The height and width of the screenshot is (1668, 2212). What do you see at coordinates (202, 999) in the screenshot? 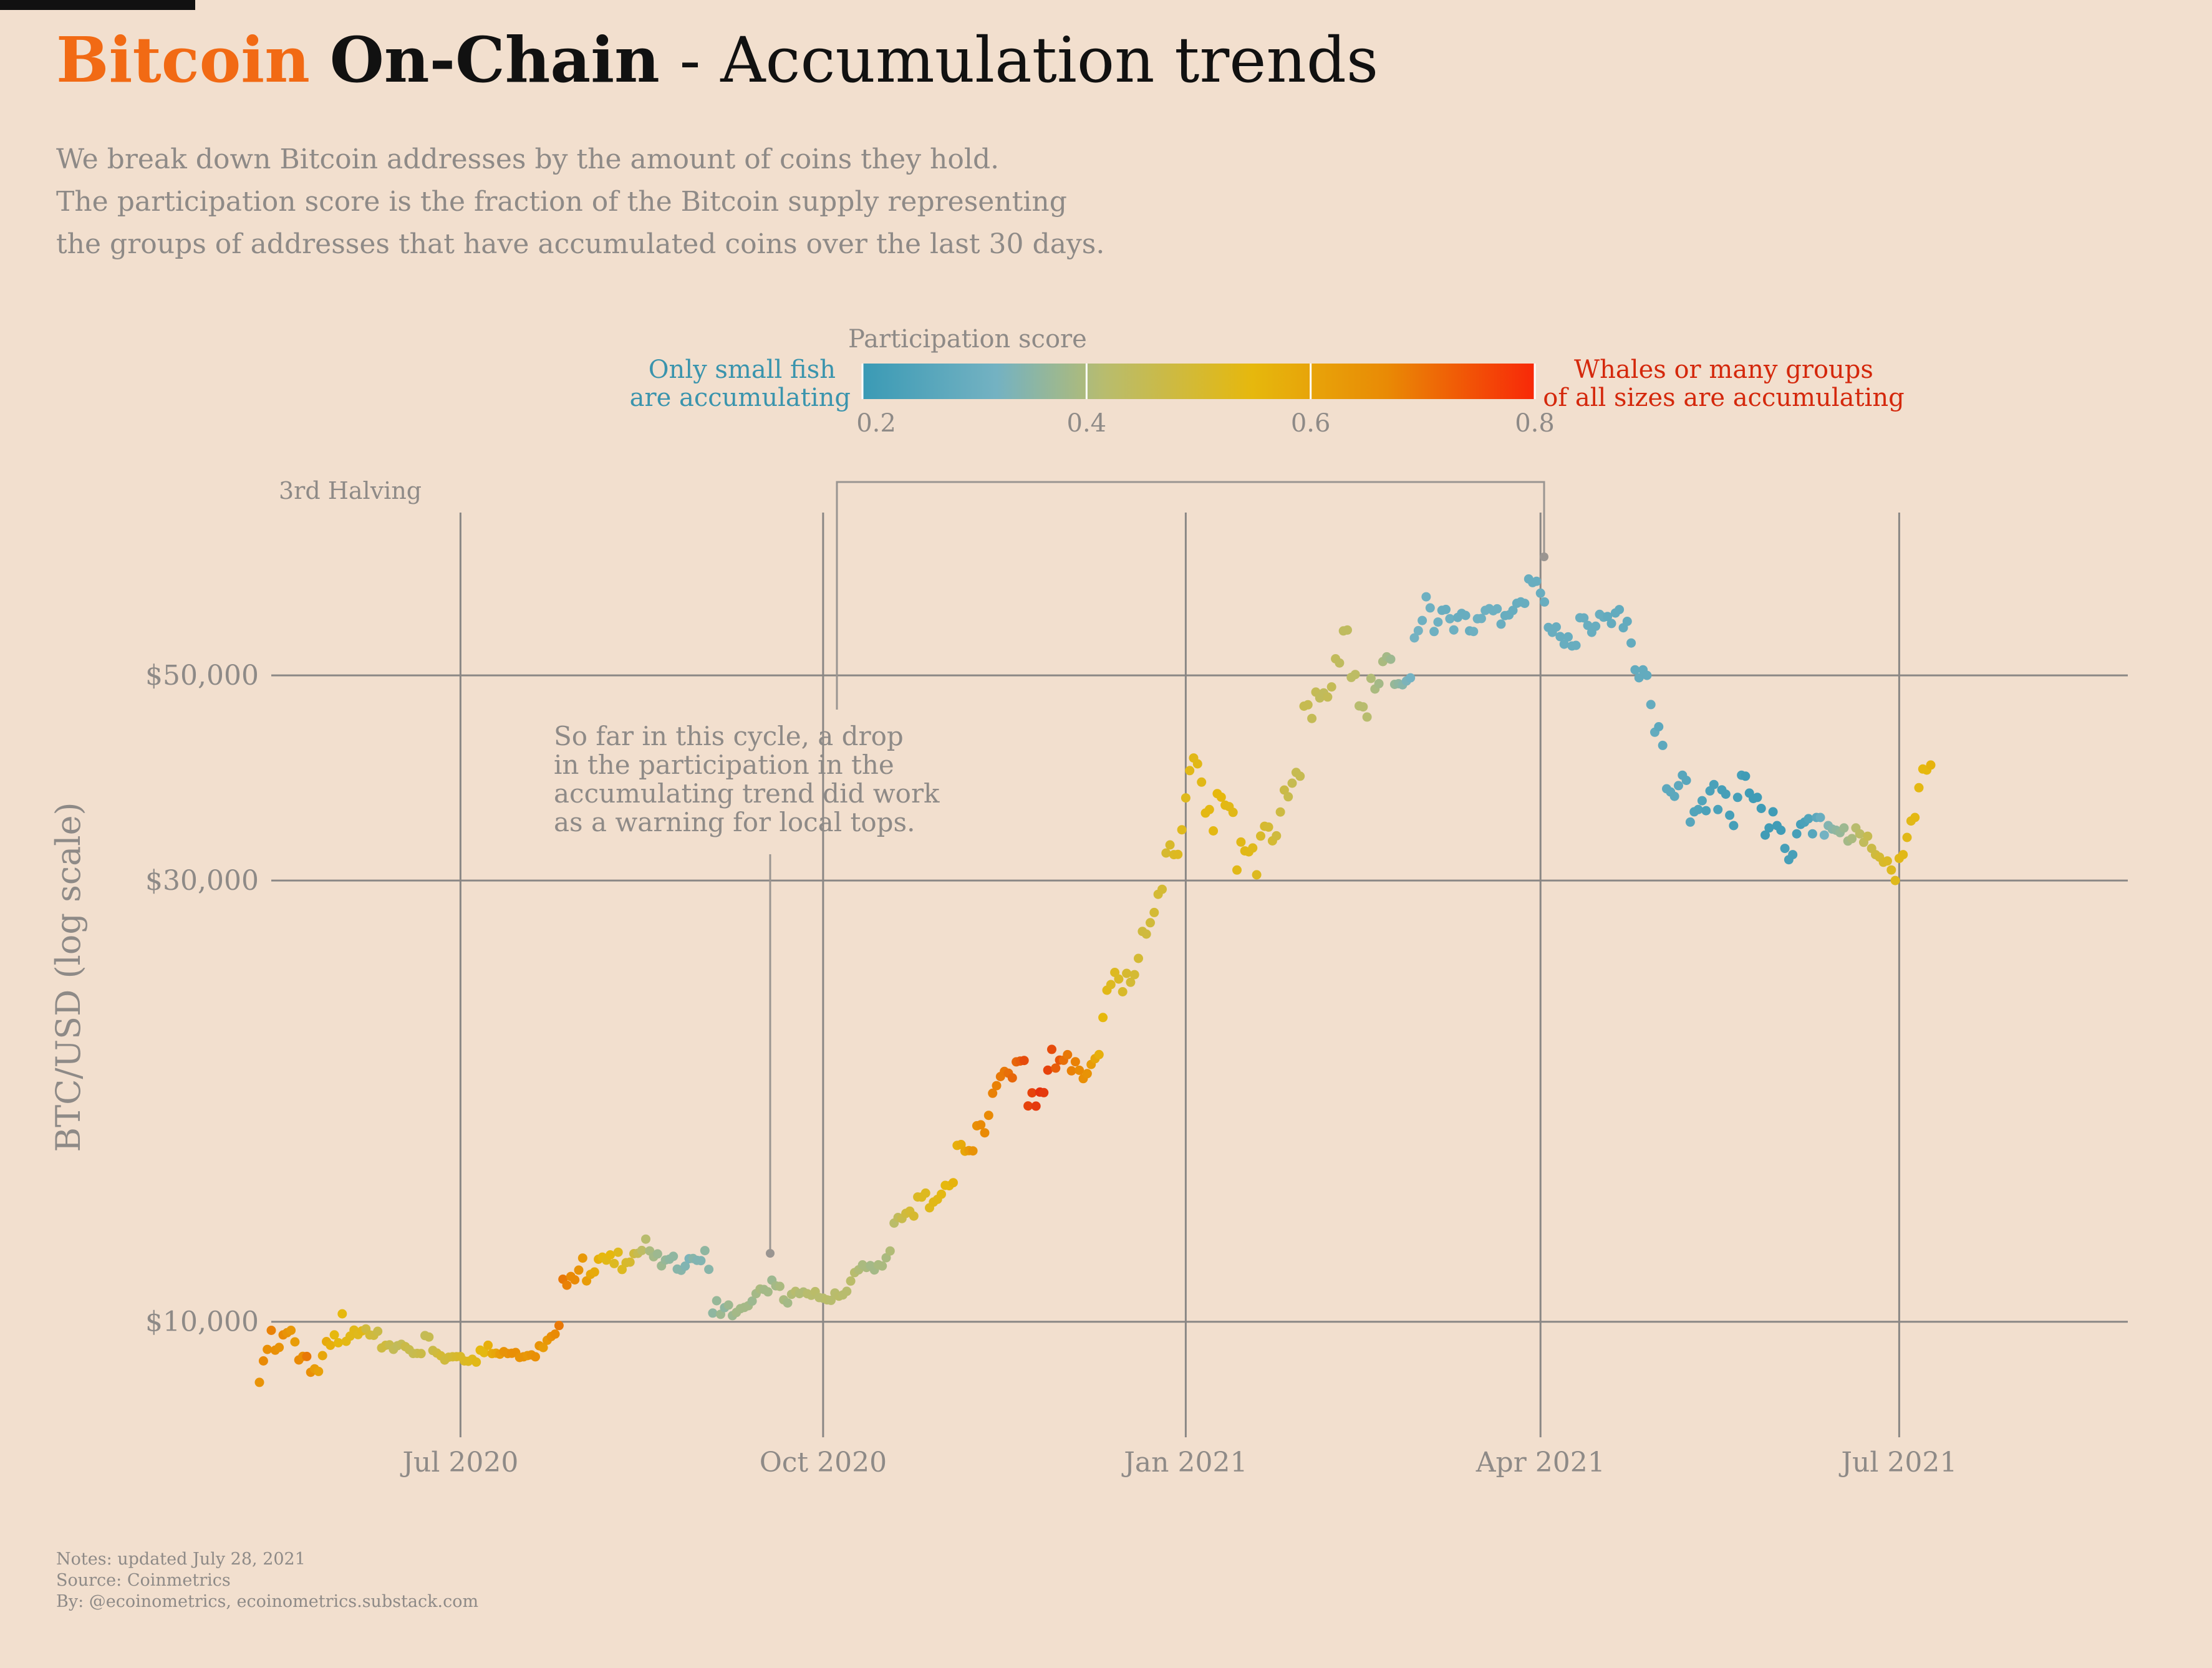
I see `y-axis: $10,000 $30,000 $50,000` at bounding box center [202, 999].